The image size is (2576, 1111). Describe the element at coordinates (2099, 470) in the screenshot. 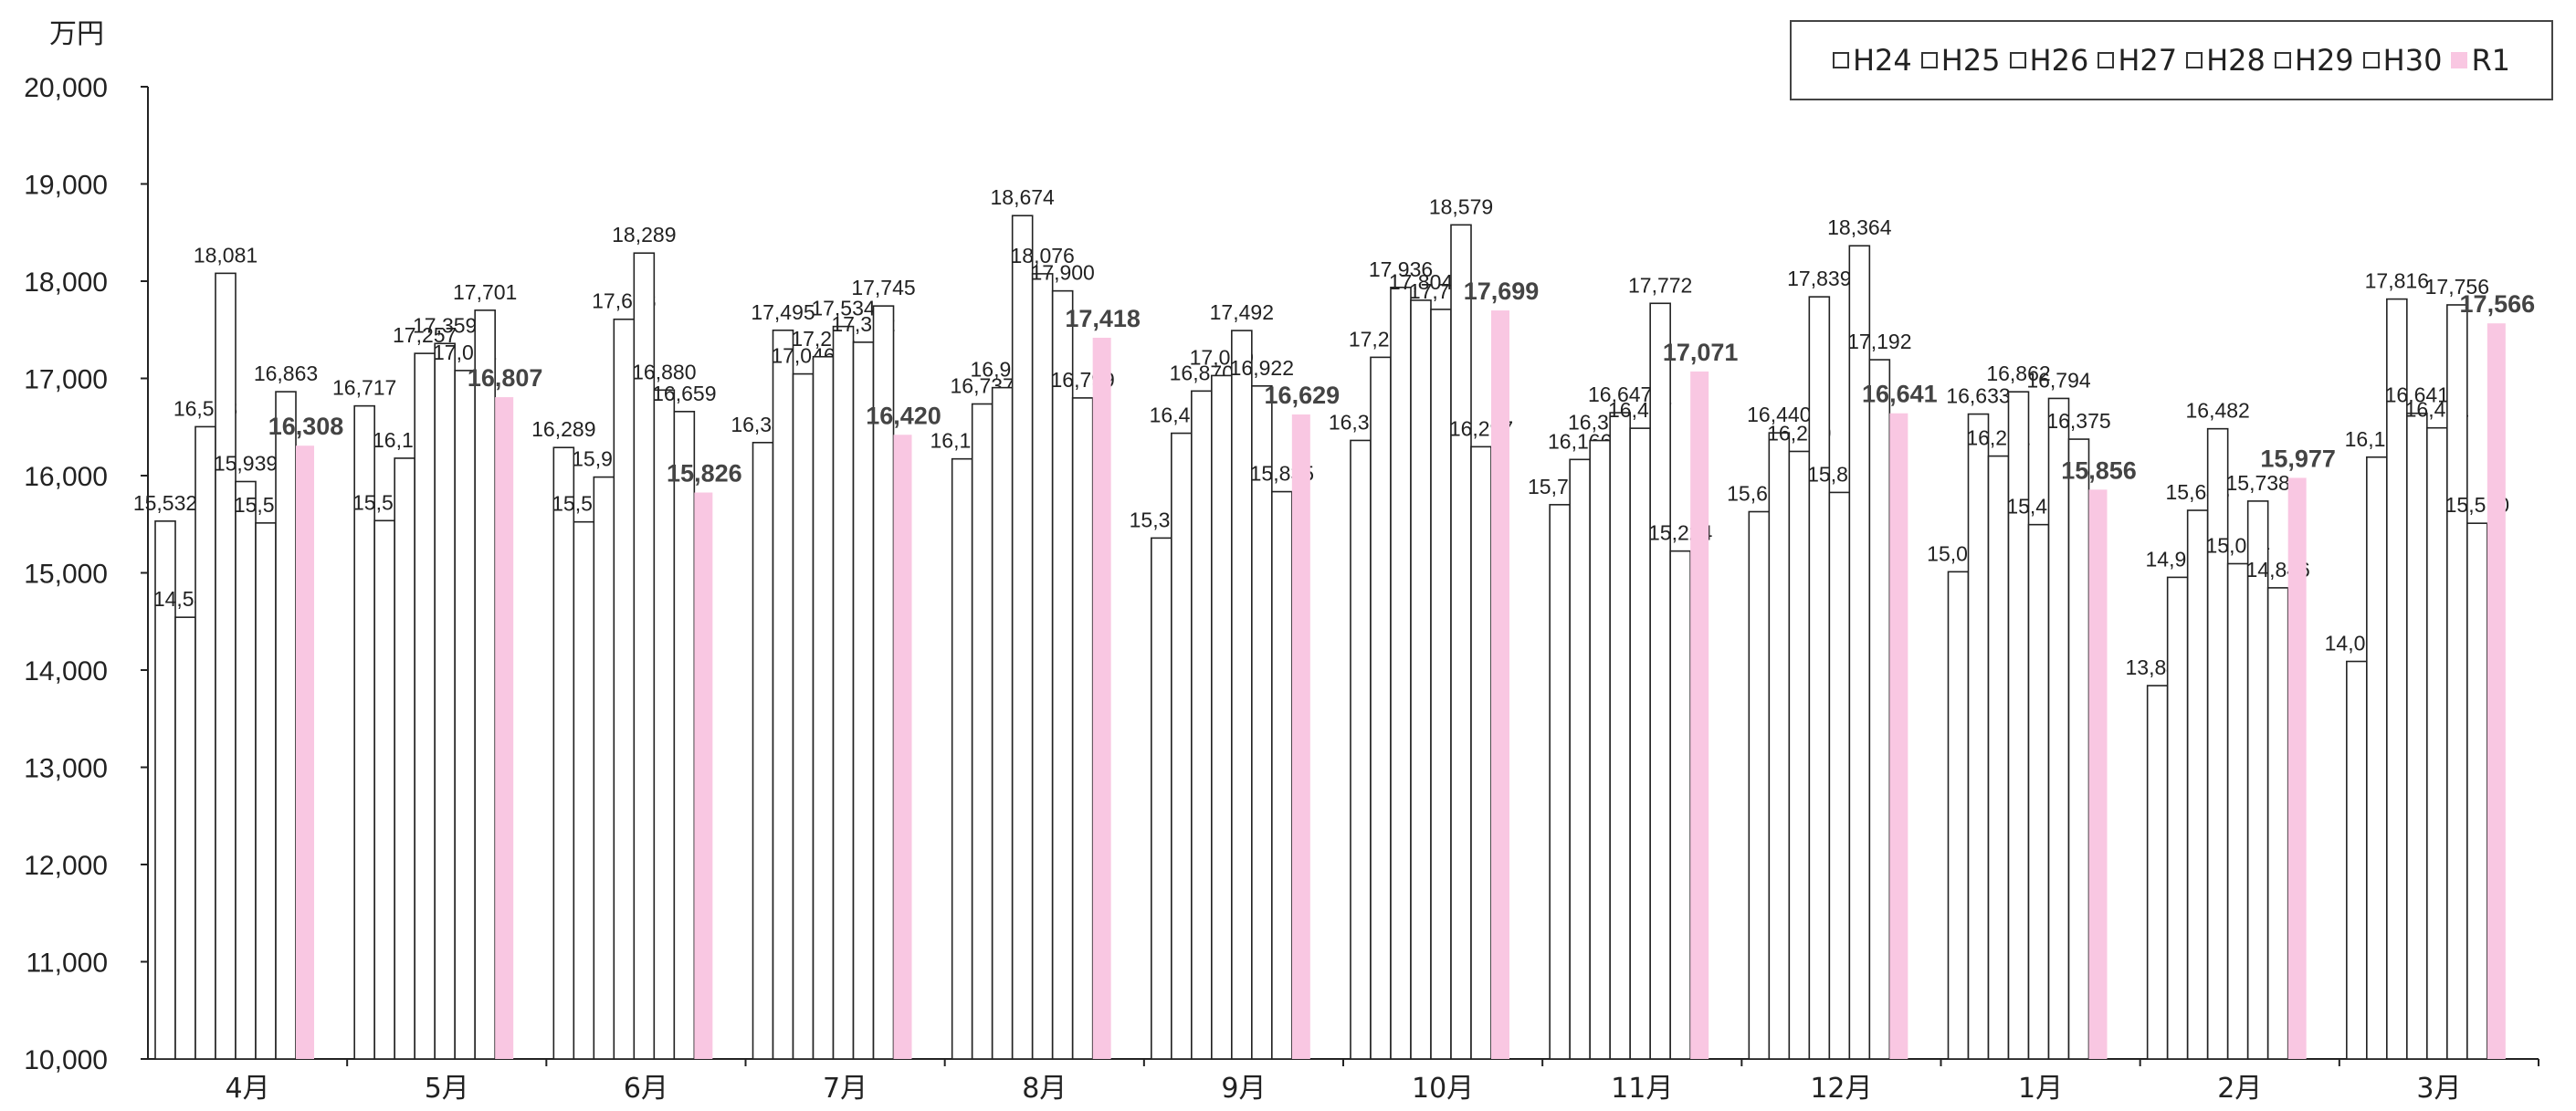

I see `bar-value-label: 15,856` at that location.